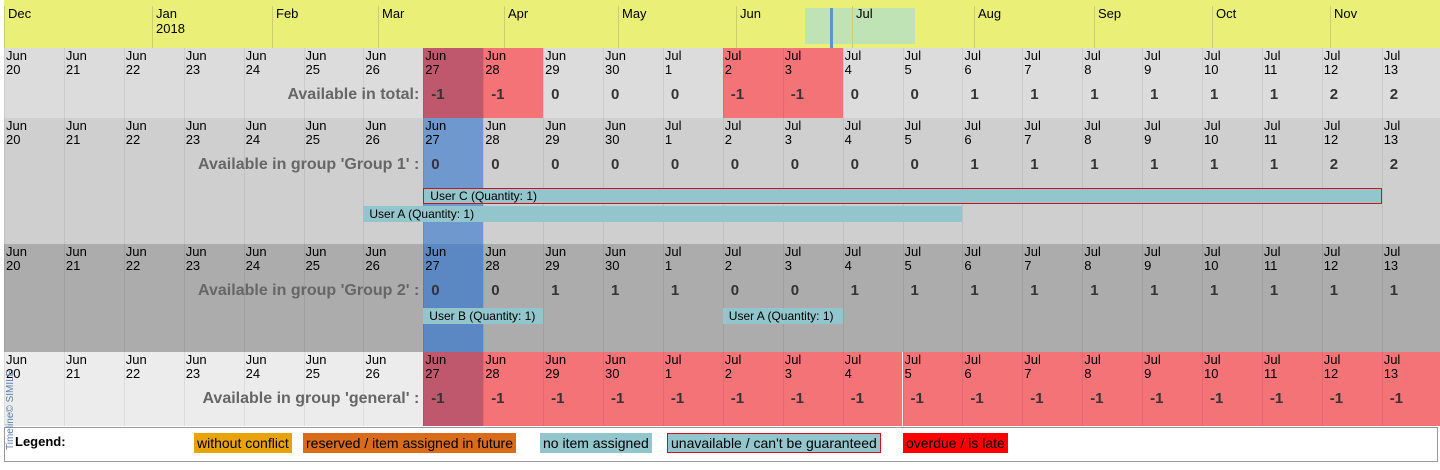  What do you see at coordinates (166, 13) in the screenshot?
I see `overview-month-label: Jan` at bounding box center [166, 13].